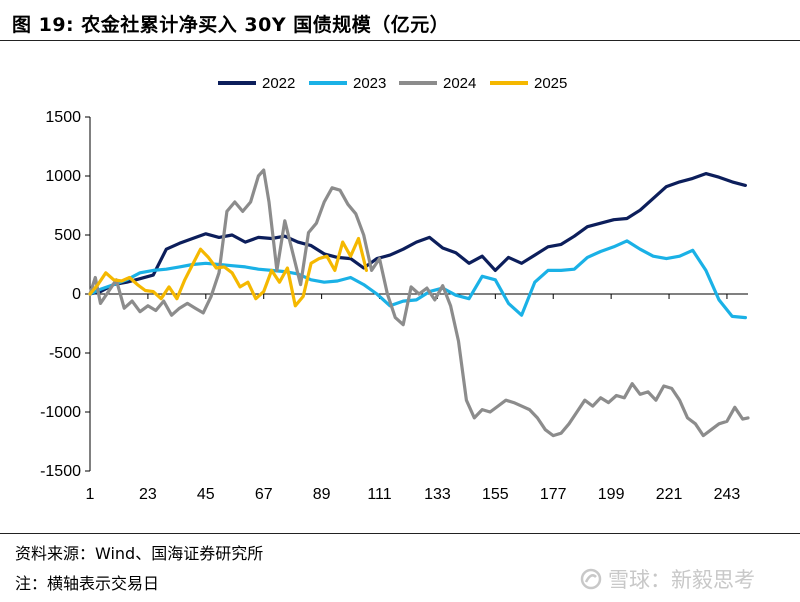 This screenshot has width=800, height=602. What do you see at coordinates (60, 471) in the screenshot?
I see `y-tick-label: -1500` at bounding box center [60, 471].